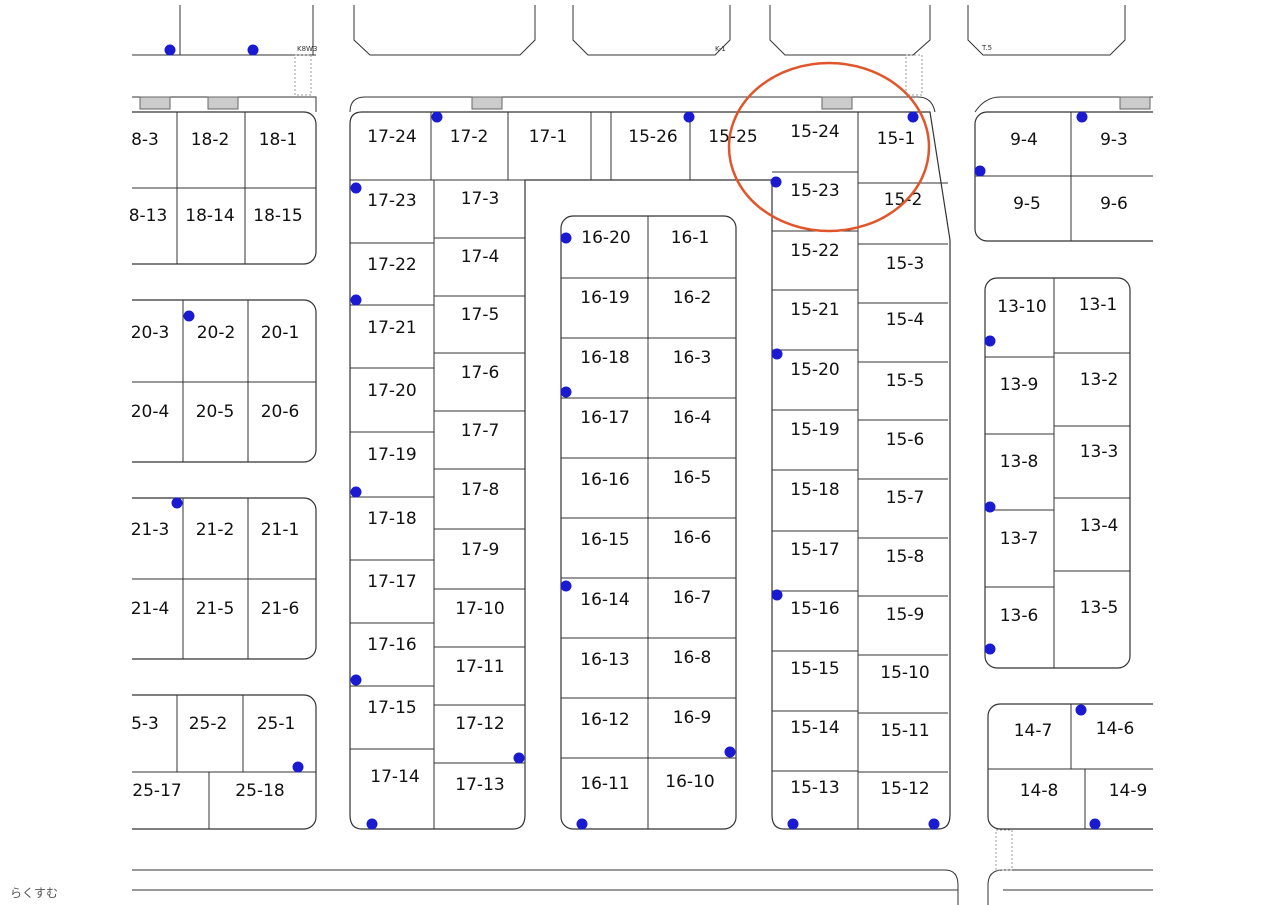 This screenshot has width=1280, height=905. What do you see at coordinates (479, 667) in the screenshot?
I see `lot-label: 17-11` at bounding box center [479, 667].